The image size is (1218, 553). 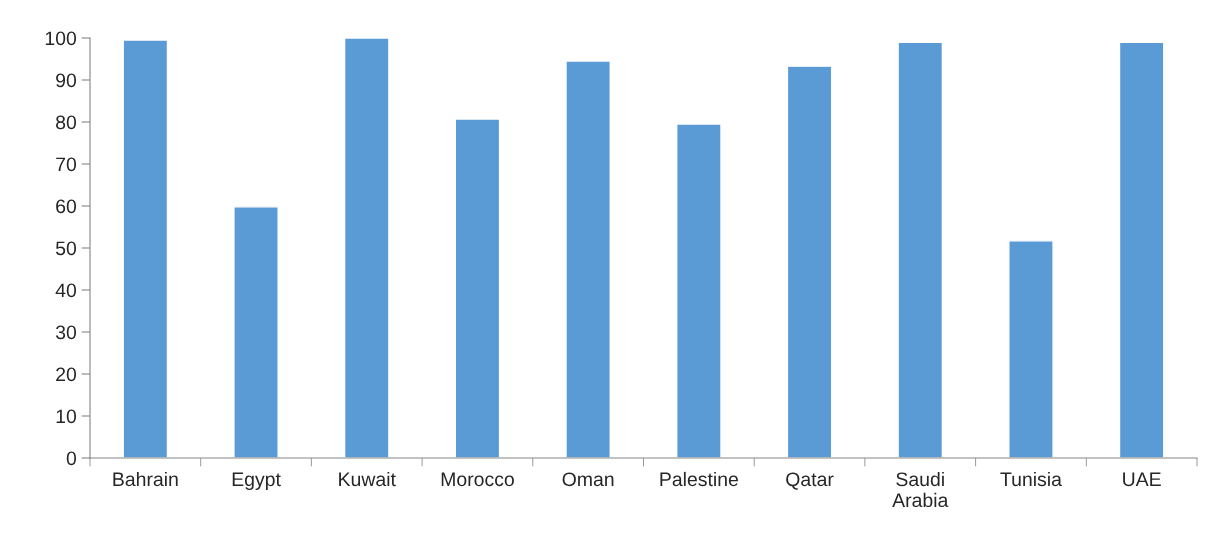 I want to click on y-tick-label: 50, so click(x=66, y=248).